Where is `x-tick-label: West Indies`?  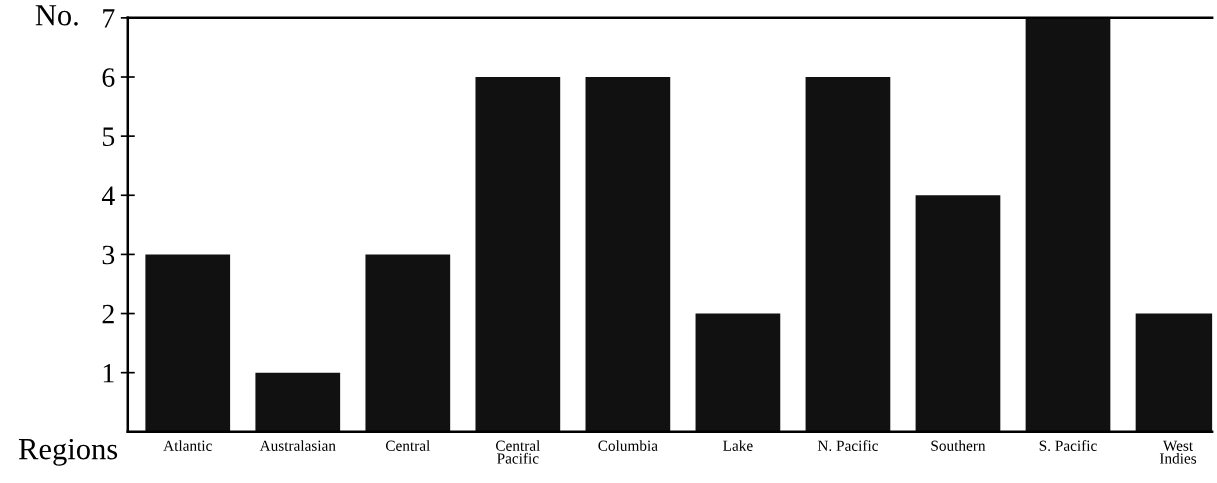 x-tick-label: West Indies is located at coordinates (1178, 452).